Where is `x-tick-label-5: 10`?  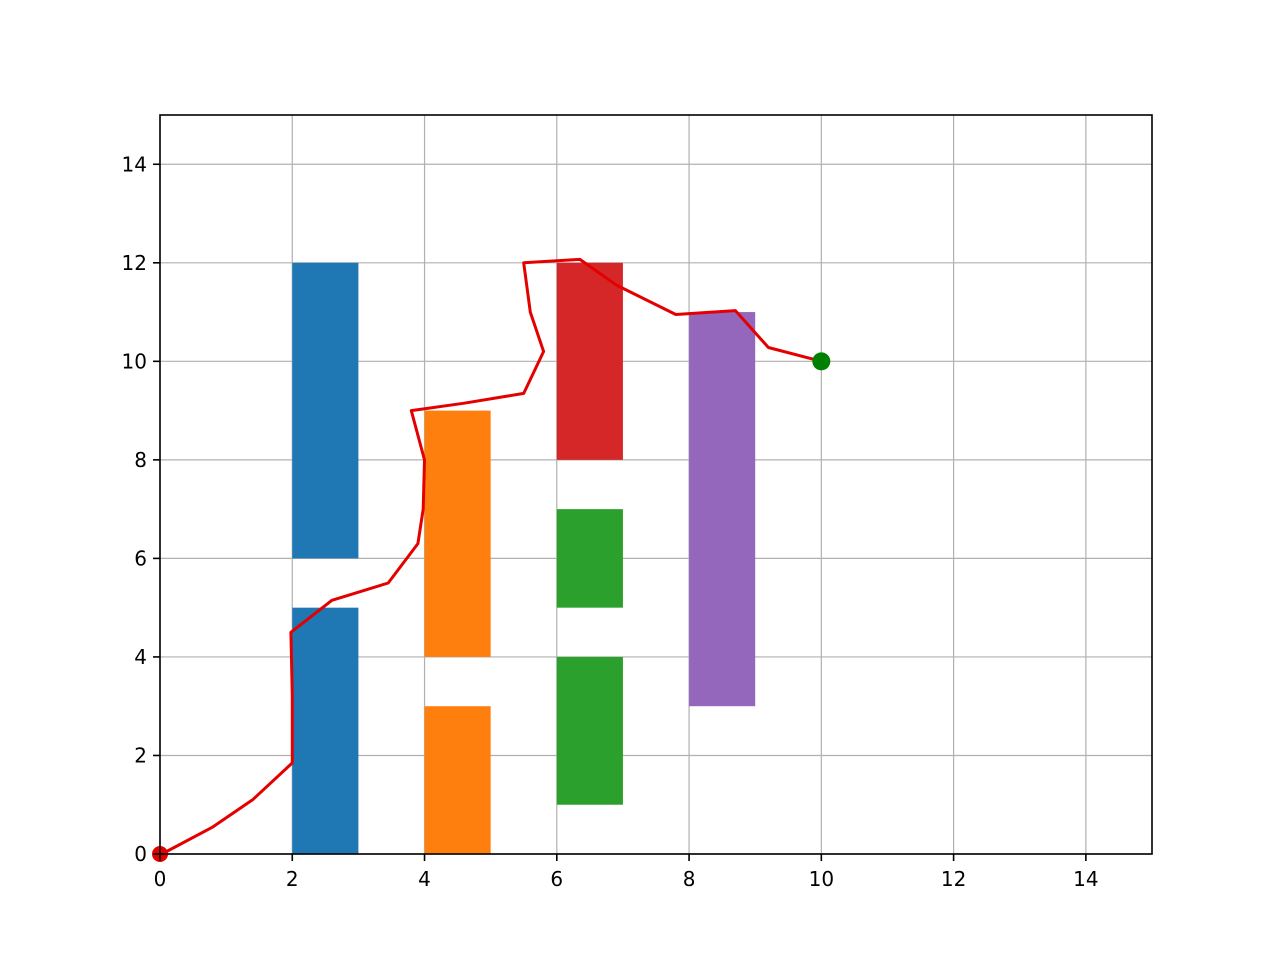
x-tick-label-5: 10 is located at coordinates (821, 879).